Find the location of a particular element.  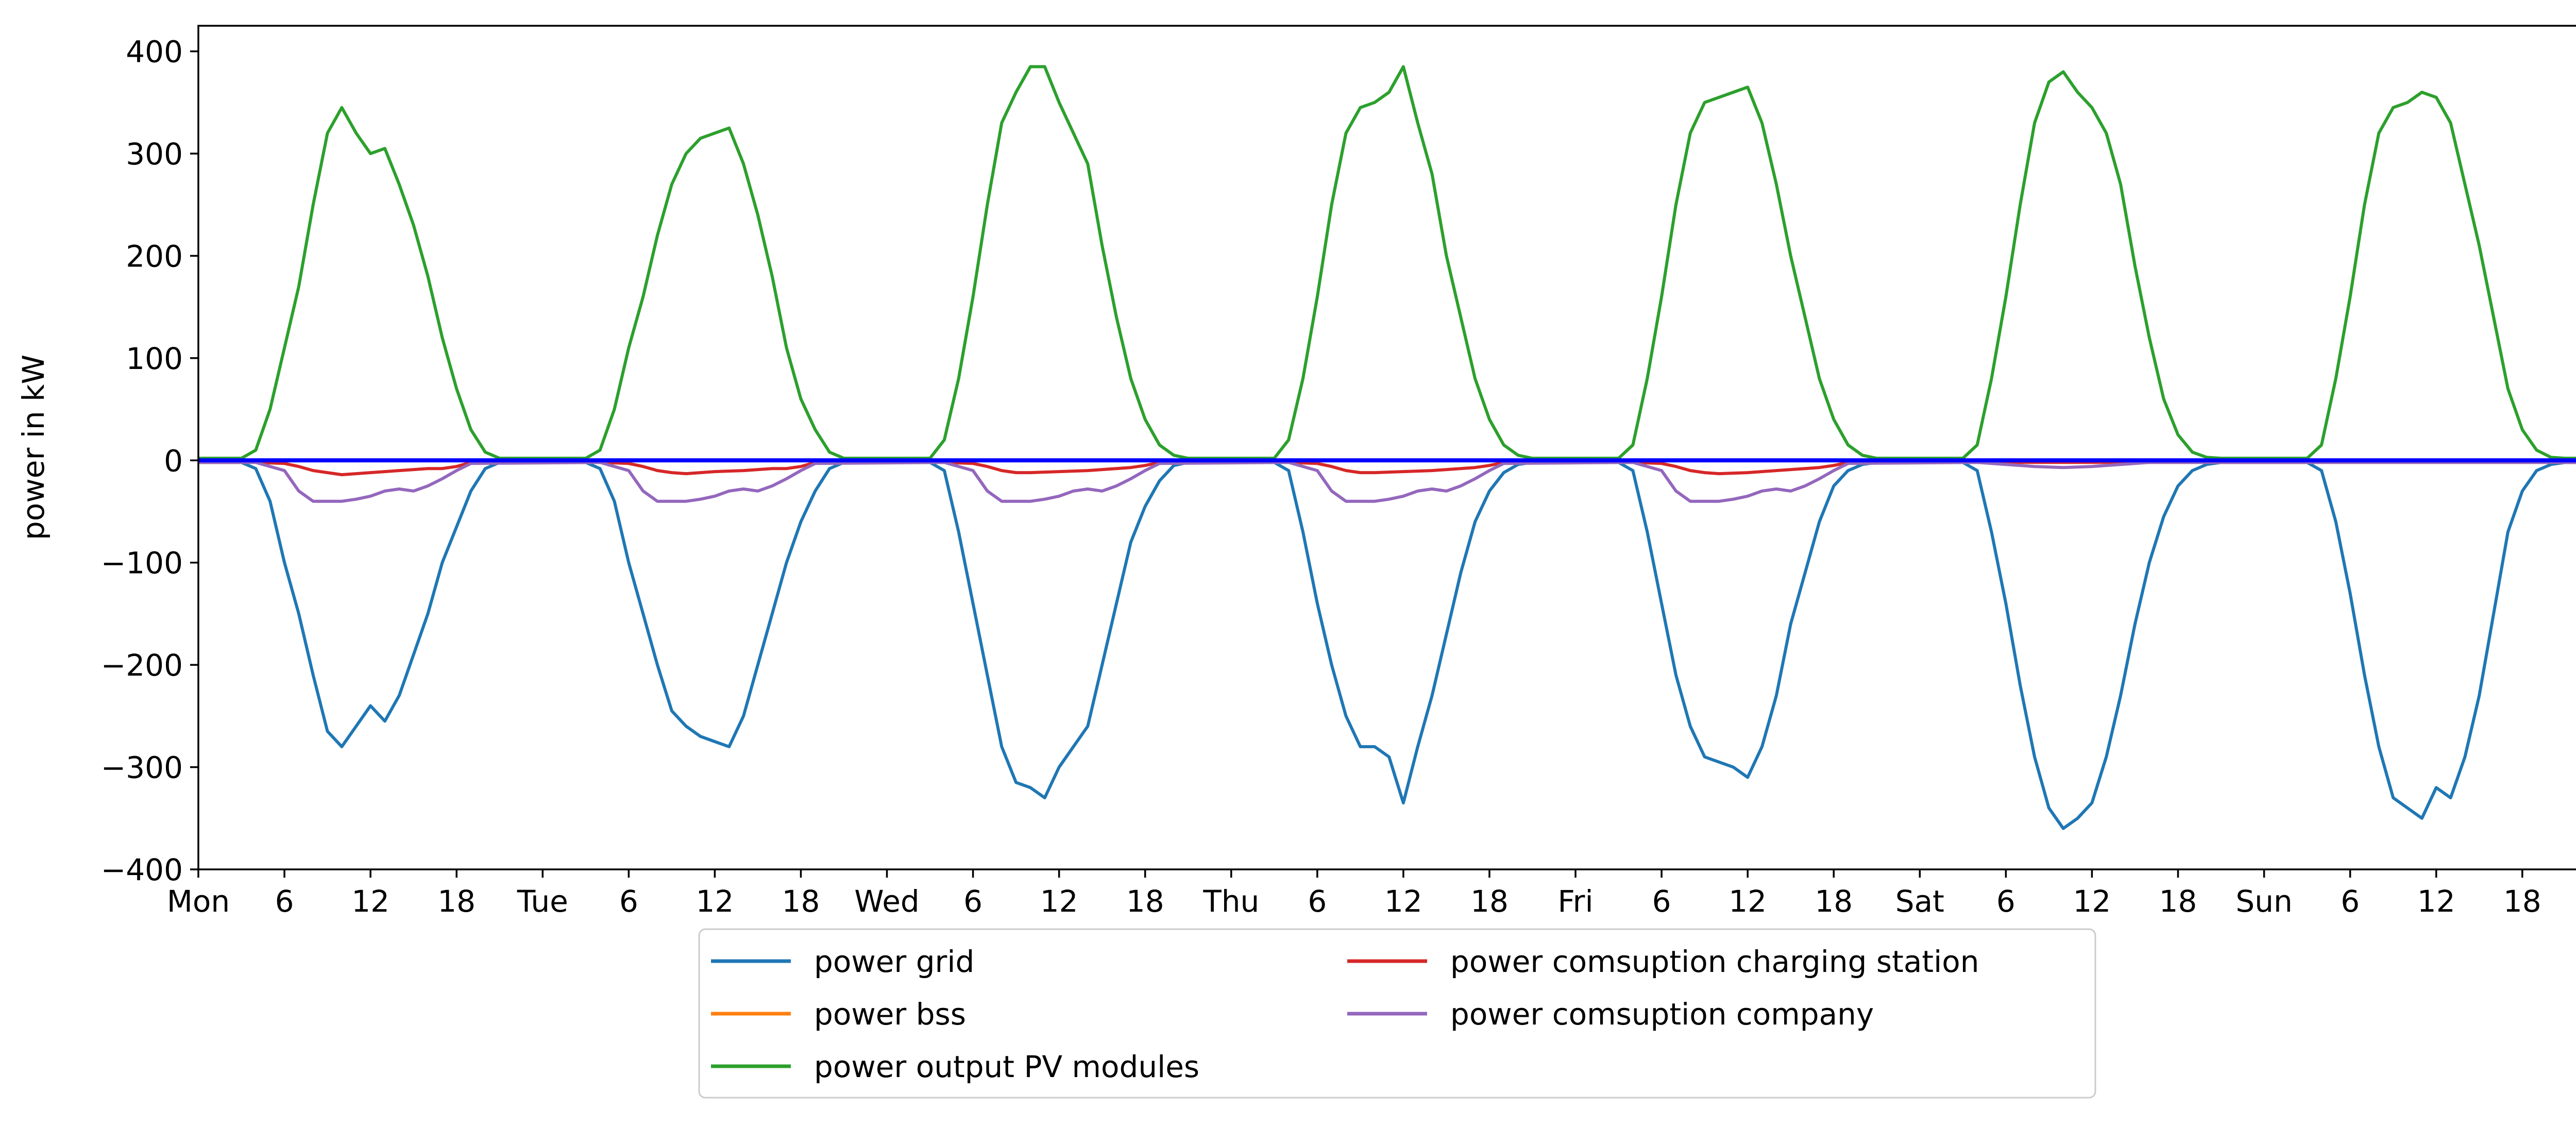

y-axis-ticks: −400 −300 −200 −100 0 100 200 300 400 is located at coordinates (149, 461).